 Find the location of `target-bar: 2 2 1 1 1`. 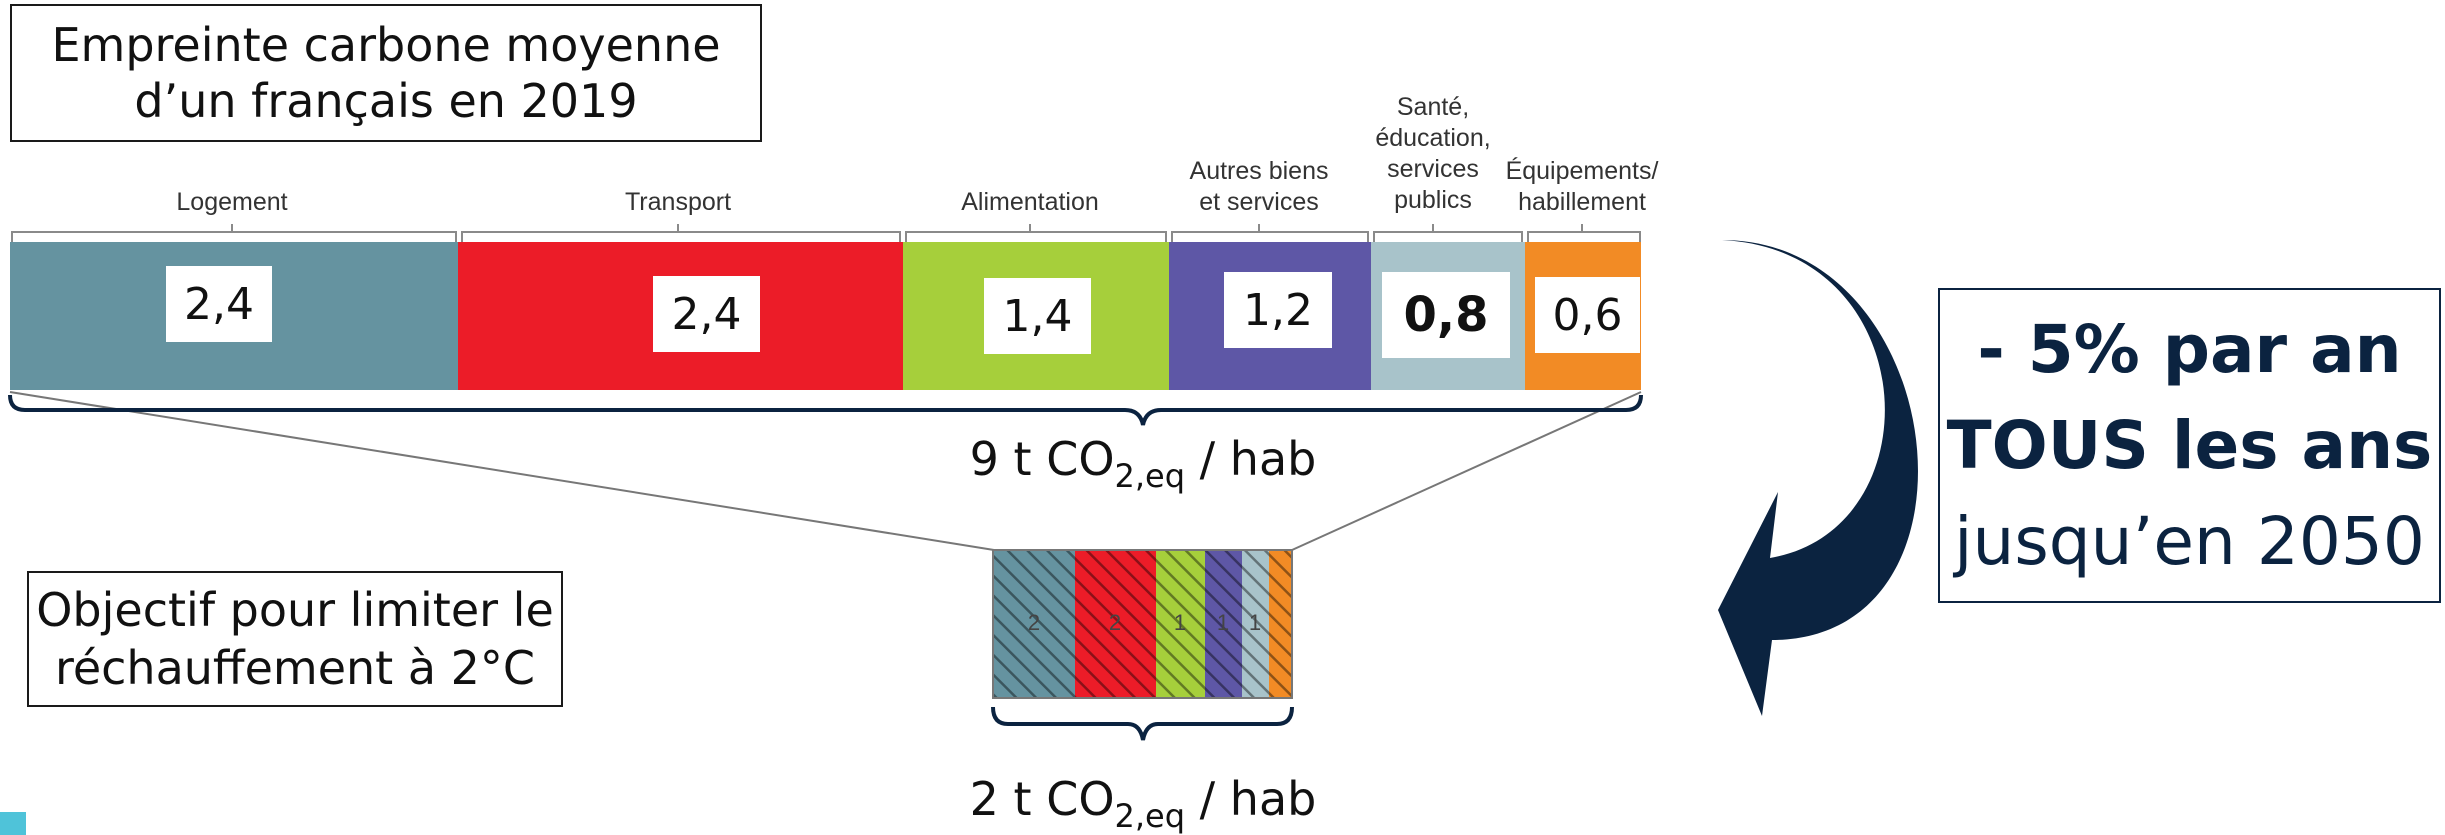

target-bar: 2 2 1 1 1 is located at coordinates (1142, 624).